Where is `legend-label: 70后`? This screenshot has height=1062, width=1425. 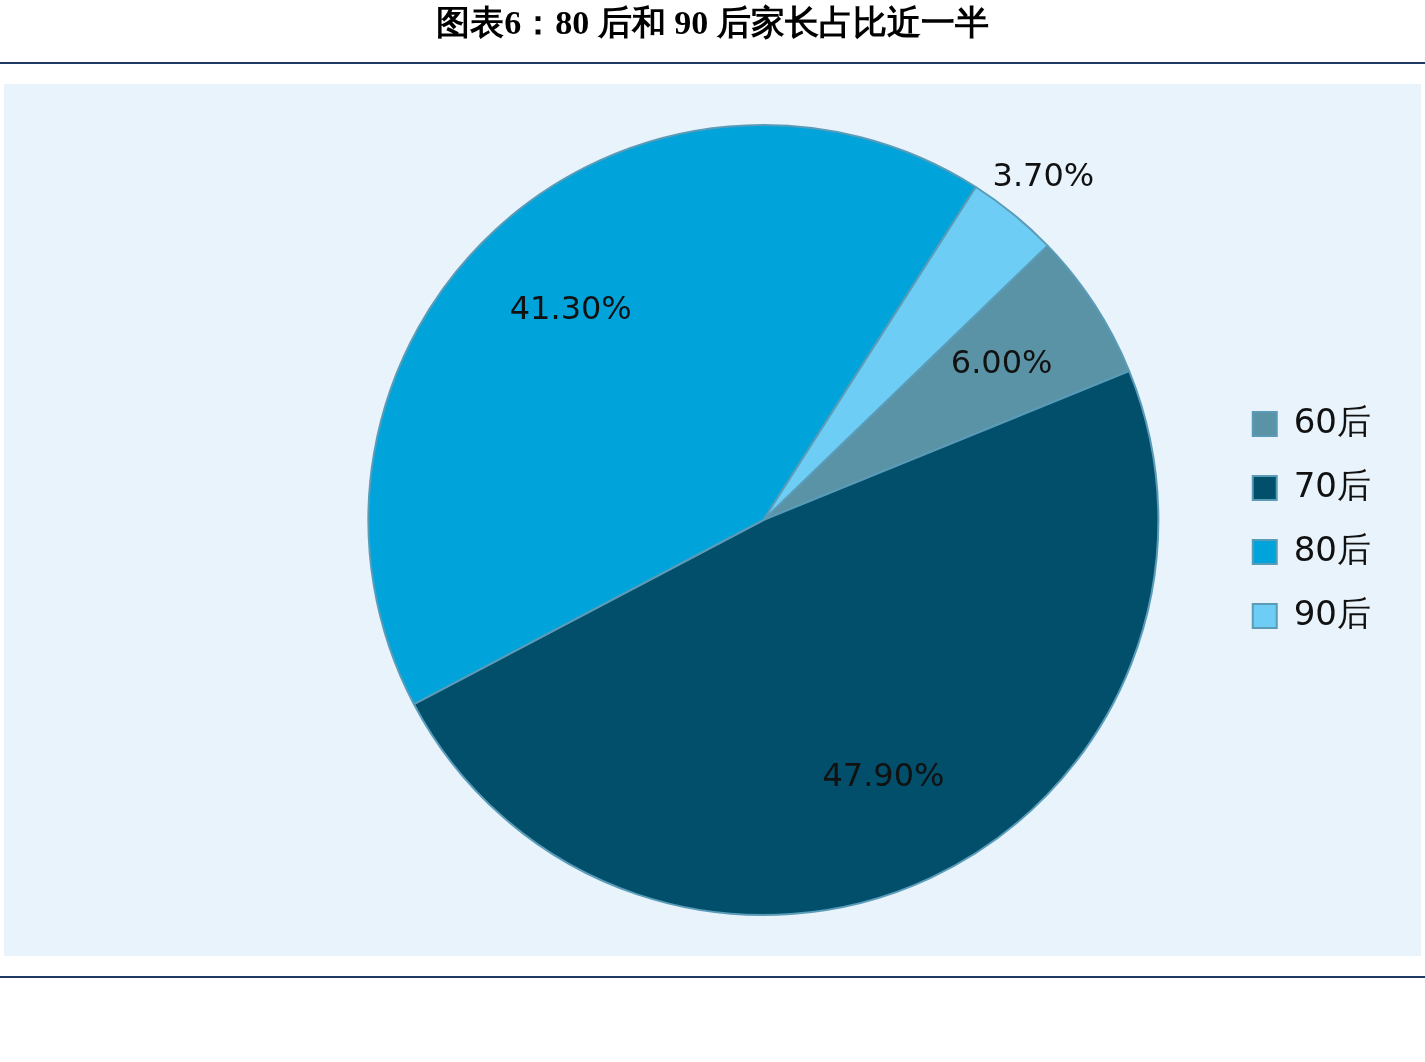
legend-label: 70后 is located at coordinates (1332, 484).